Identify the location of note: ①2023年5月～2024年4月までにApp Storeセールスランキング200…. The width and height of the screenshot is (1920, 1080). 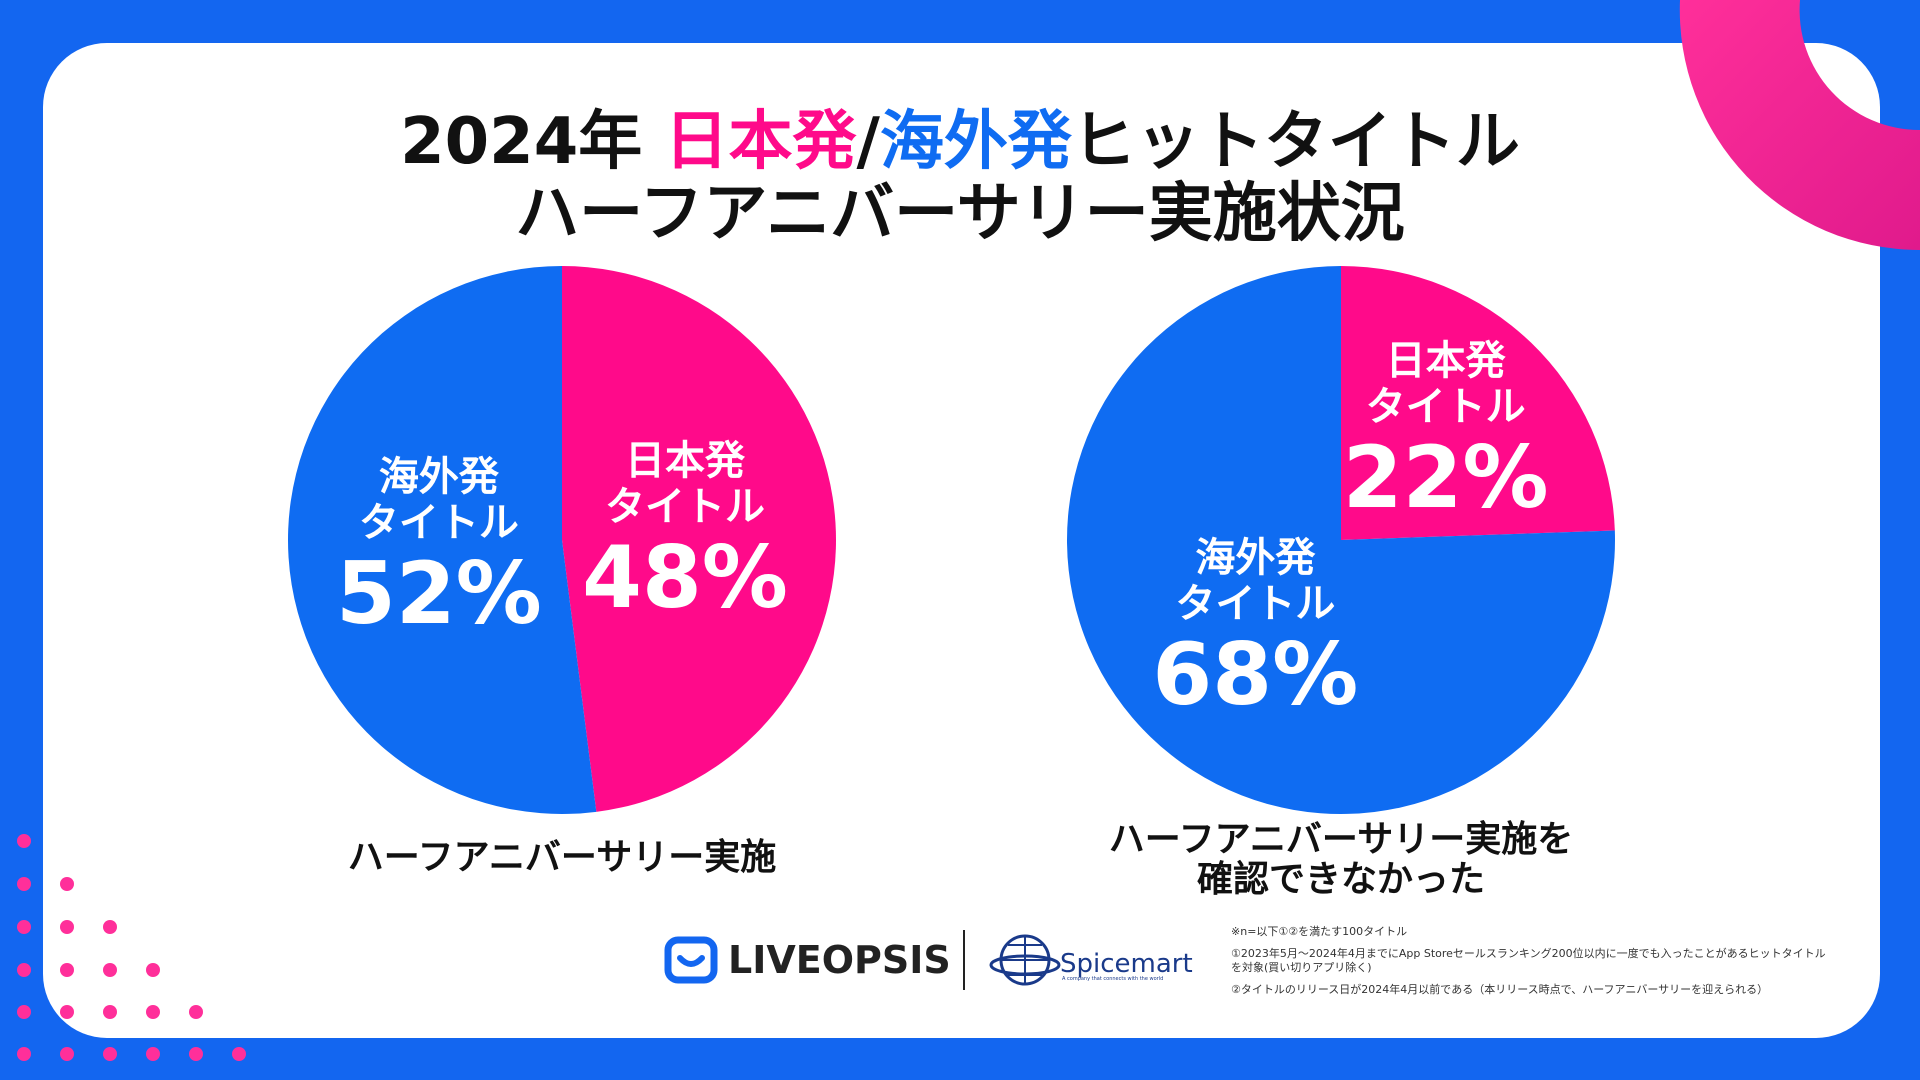
(1528, 960).